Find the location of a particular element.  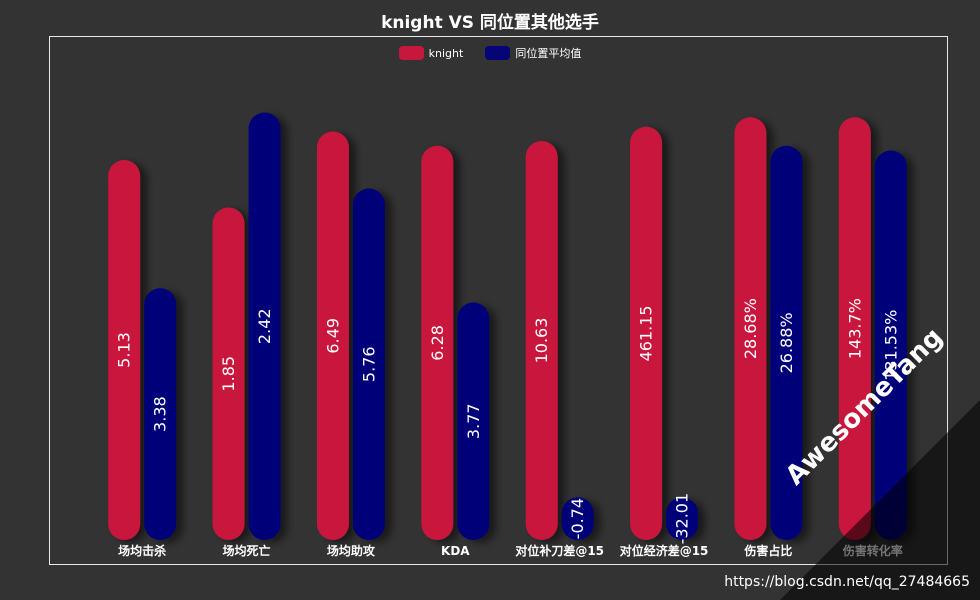

legend-swatch-average is located at coordinates (498, 53).